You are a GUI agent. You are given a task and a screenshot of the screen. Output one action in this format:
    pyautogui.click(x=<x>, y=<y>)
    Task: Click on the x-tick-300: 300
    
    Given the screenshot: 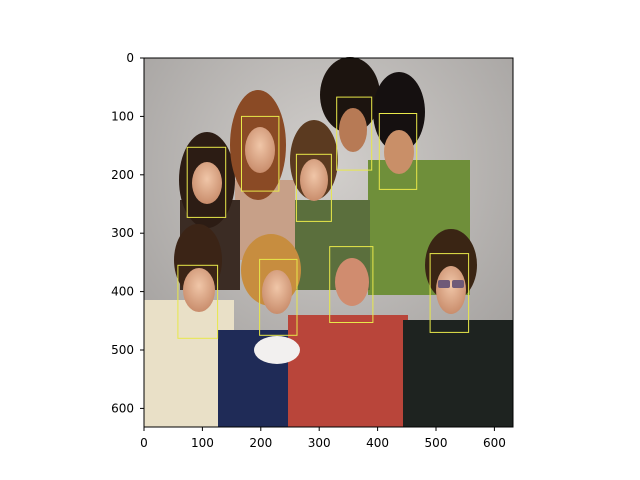 What is the action you would take?
    pyautogui.click(x=319, y=443)
    